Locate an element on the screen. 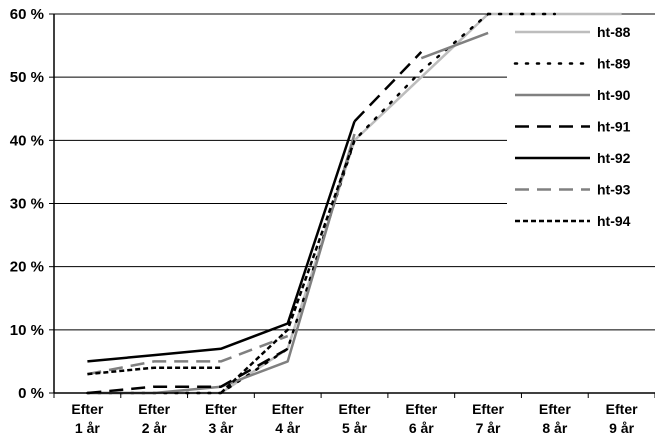 This screenshot has width=655, height=447. y-tick-label: 0 % is located at coordinates (31, 393).